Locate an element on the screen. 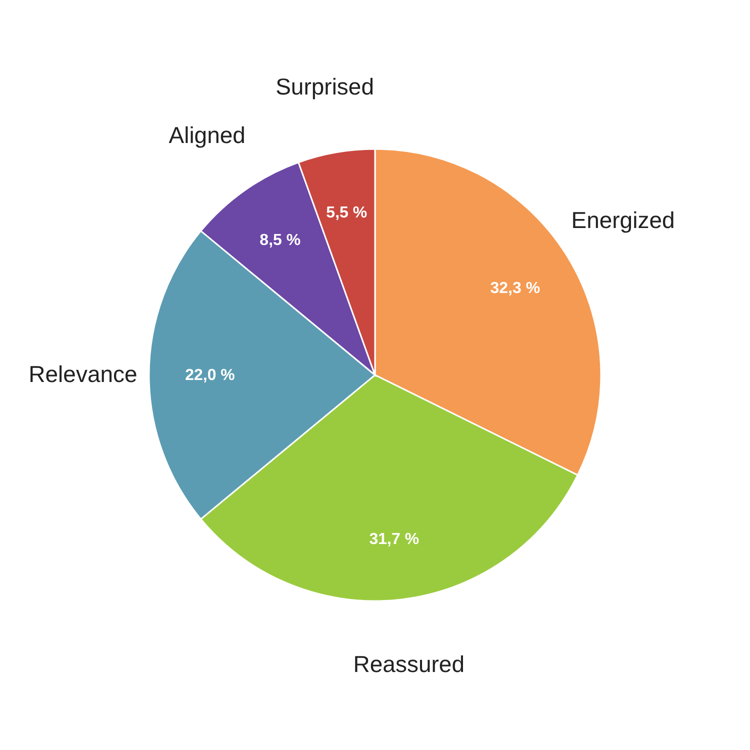  data-label: 5,5 % is located at coordinates (347, 213).